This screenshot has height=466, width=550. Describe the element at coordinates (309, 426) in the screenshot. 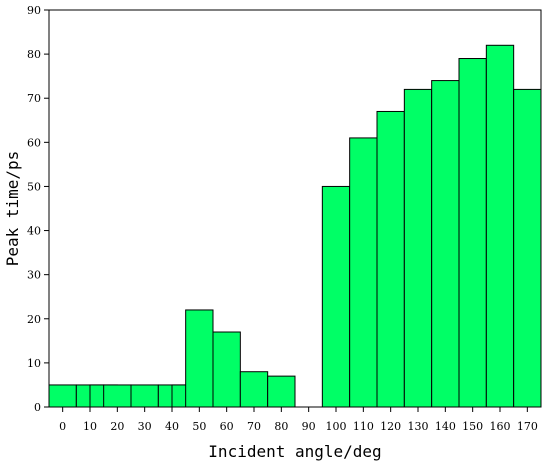

I see `x-tick-label-9: 90` at that location.